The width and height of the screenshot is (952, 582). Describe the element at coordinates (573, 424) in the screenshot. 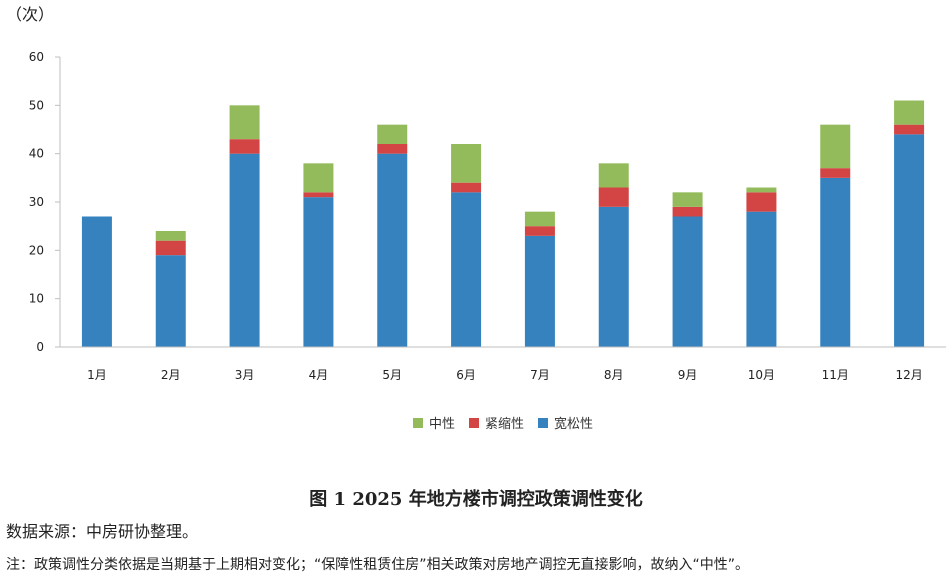

I see `legend-label: 宽松性` at that location.